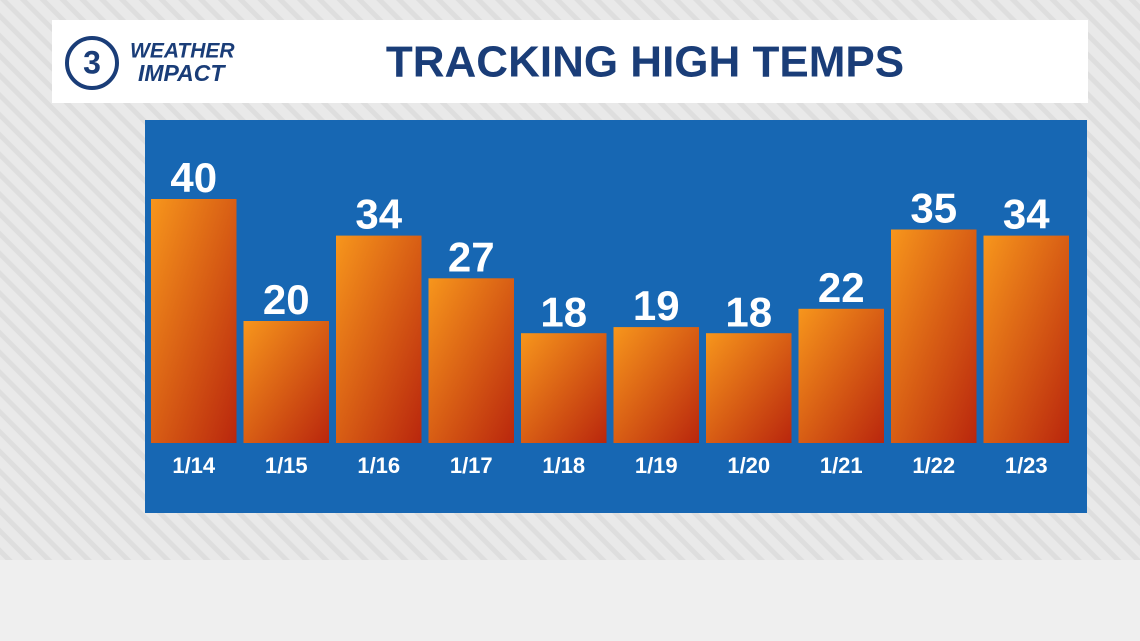 Image resolution: width=1140 pixels, height=641 pixels. Describe the element at coordinates (1026, 465) in the screenshot. I see `x-tick-label: 1/23` at that location.